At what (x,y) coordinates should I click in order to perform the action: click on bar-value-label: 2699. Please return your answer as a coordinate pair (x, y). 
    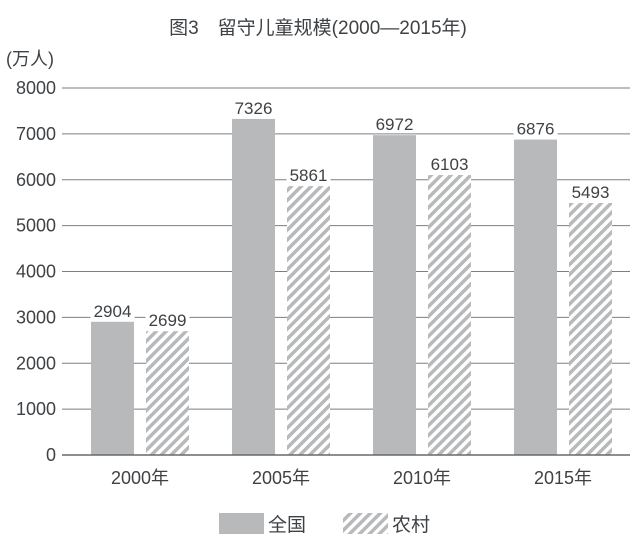
    Looking at the image, I should click on (168, 320).